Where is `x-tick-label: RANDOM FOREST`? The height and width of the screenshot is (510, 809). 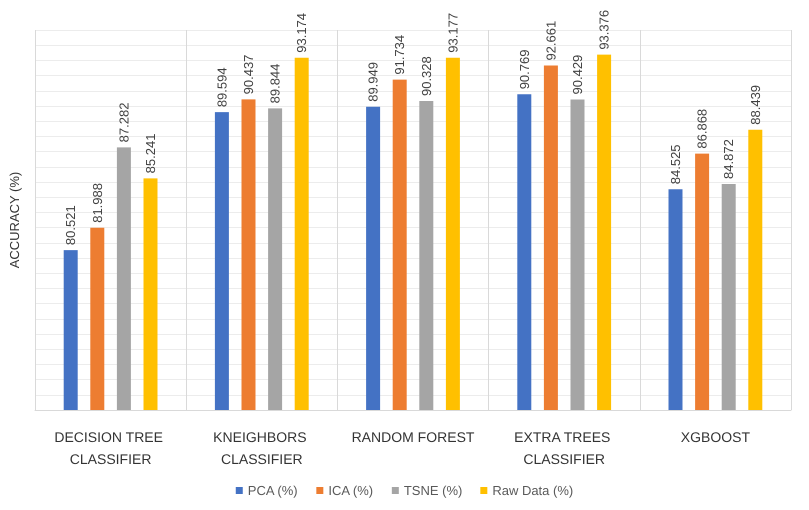
x-tick-label: RANDOM FOREST is located at coordinates (413, 437).